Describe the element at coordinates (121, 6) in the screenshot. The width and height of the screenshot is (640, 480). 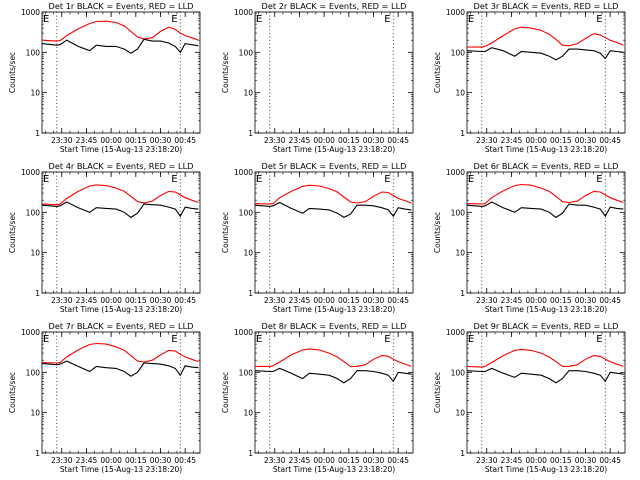
I see `panel-title: Det 1r BLACK = Events, RED = LLD` at that location.